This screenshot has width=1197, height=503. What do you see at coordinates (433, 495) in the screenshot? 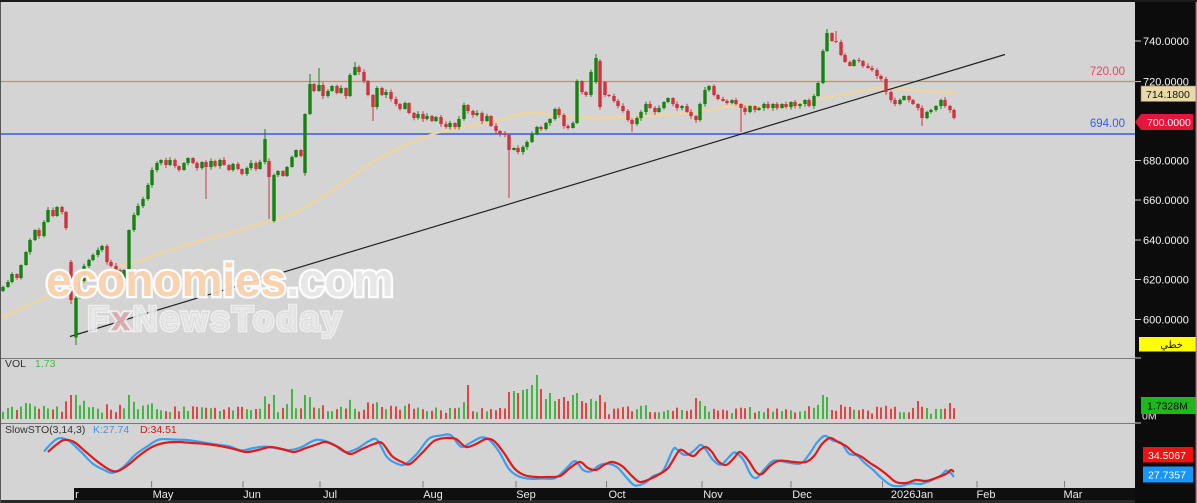
I see `svg-text: Aug` at bounding box center [433, 495].